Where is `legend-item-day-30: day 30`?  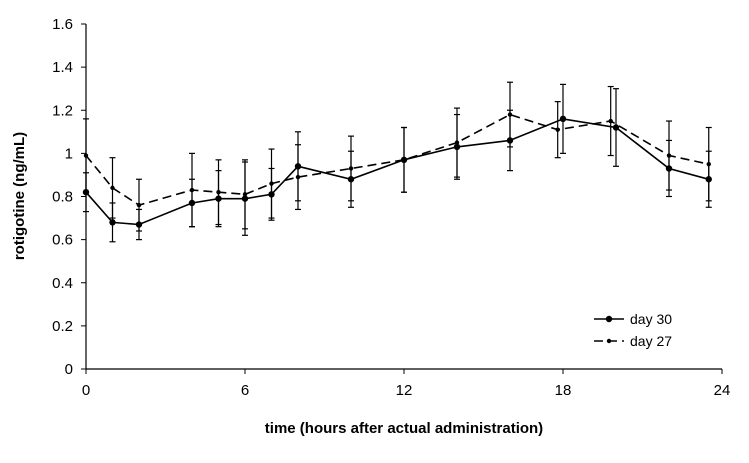
legend-item-day-30: day 30 is located at coordinates (633, 319).